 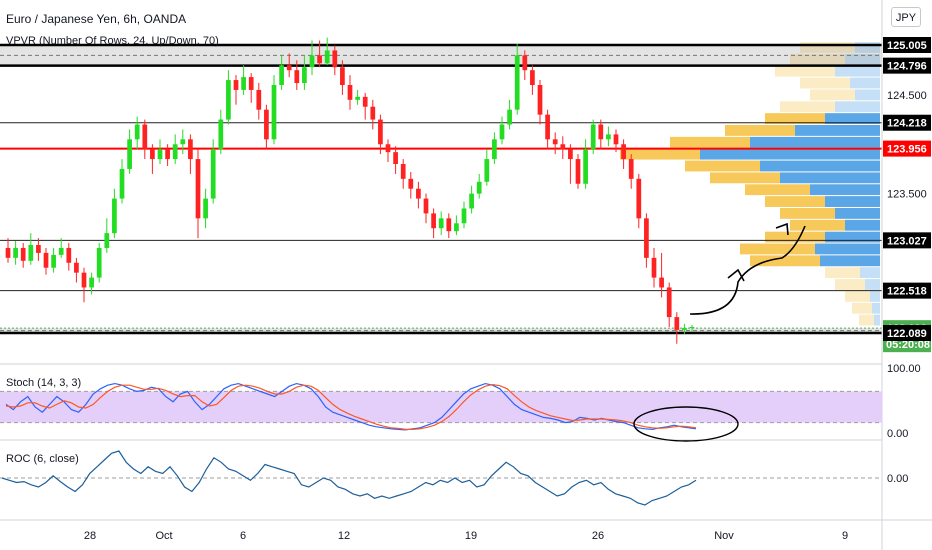 I want to click on roc-pane, so click(x=441, y=478).